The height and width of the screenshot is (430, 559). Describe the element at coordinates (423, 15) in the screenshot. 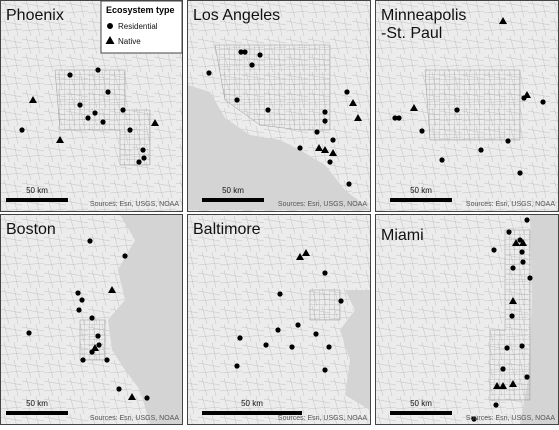

I see `panel-title: Minneapolis` at that location.